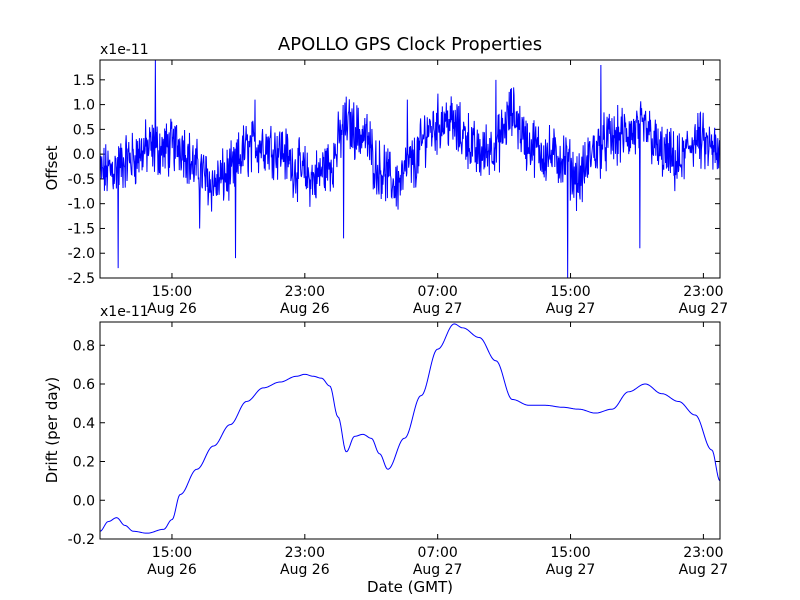 The width and height of the screenshot is (800, 600). What do you see at coordinates (52, 430) in the screenshot?
I see `drift-axis-label: Drift (per day)` at bounding box center [52, 430].